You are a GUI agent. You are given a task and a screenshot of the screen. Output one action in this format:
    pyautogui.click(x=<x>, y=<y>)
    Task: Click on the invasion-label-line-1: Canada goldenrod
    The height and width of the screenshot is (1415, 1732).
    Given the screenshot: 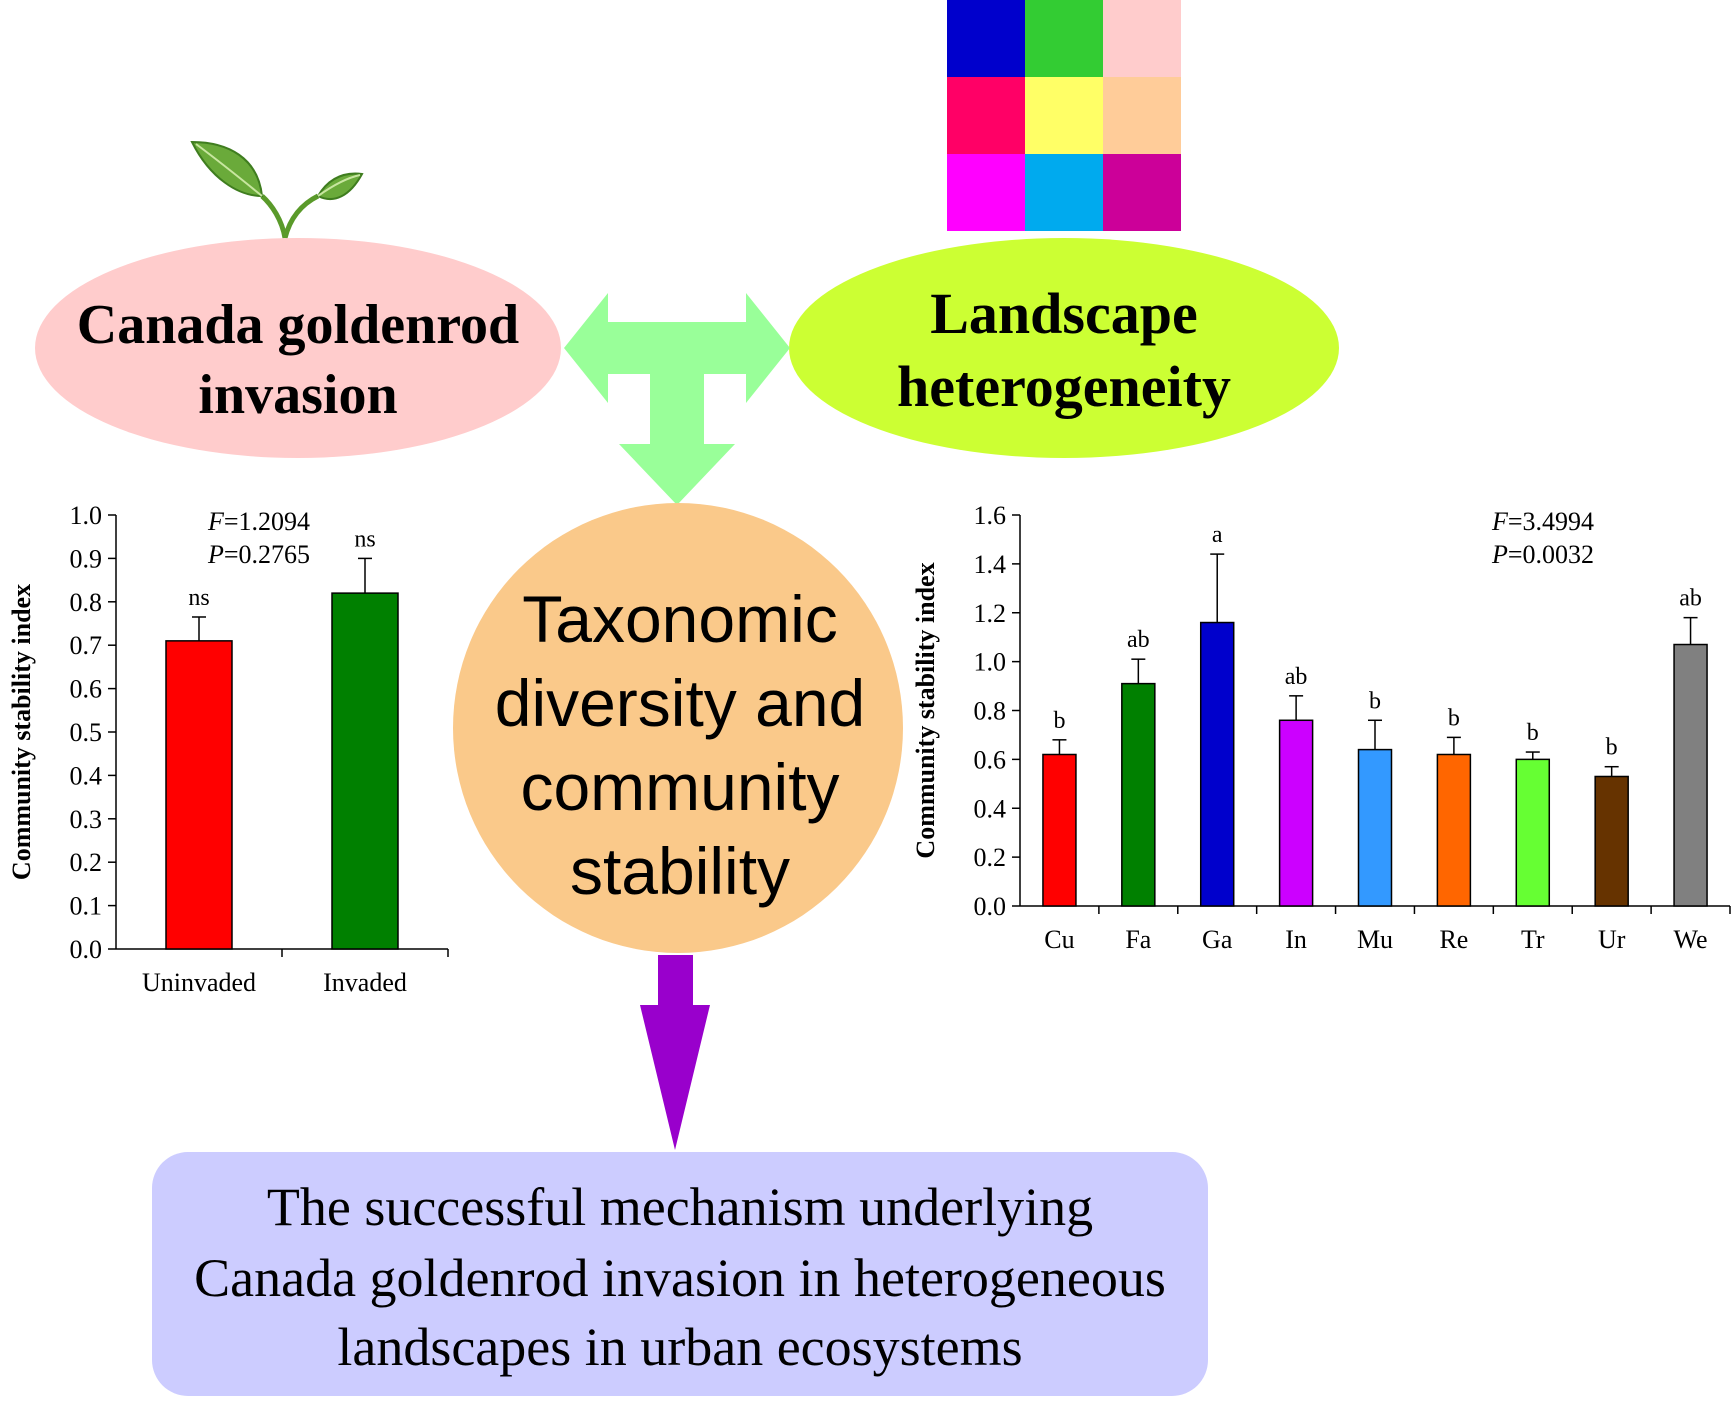 What is the action you would take?
    pyautogui.click(x=298, y=325)
    